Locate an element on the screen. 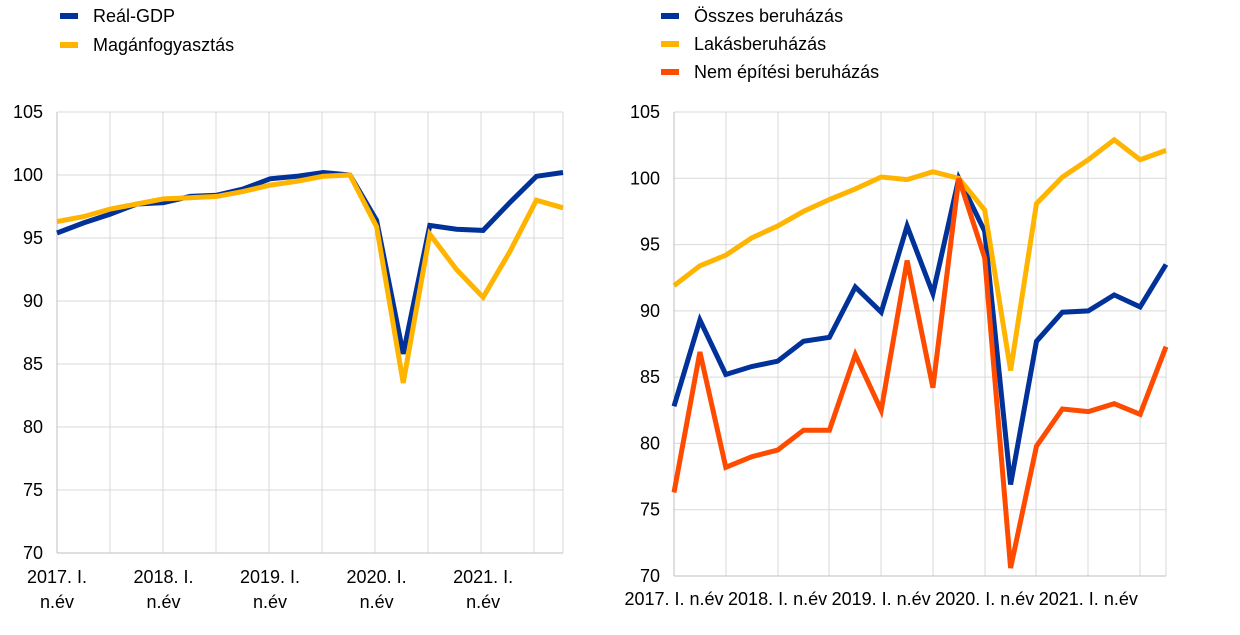 The height and width of the screenshot is (635, 1240). x-tick-label-line: 2017. I. n.év is located at coordinates (673, 599).